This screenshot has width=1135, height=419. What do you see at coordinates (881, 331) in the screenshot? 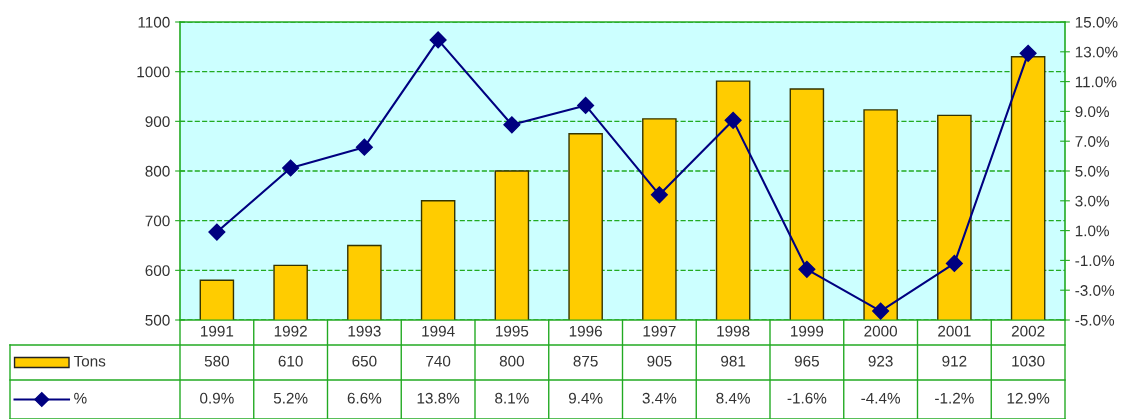
I see `x-tick-label: 2000` at bounding box center [881, 331].